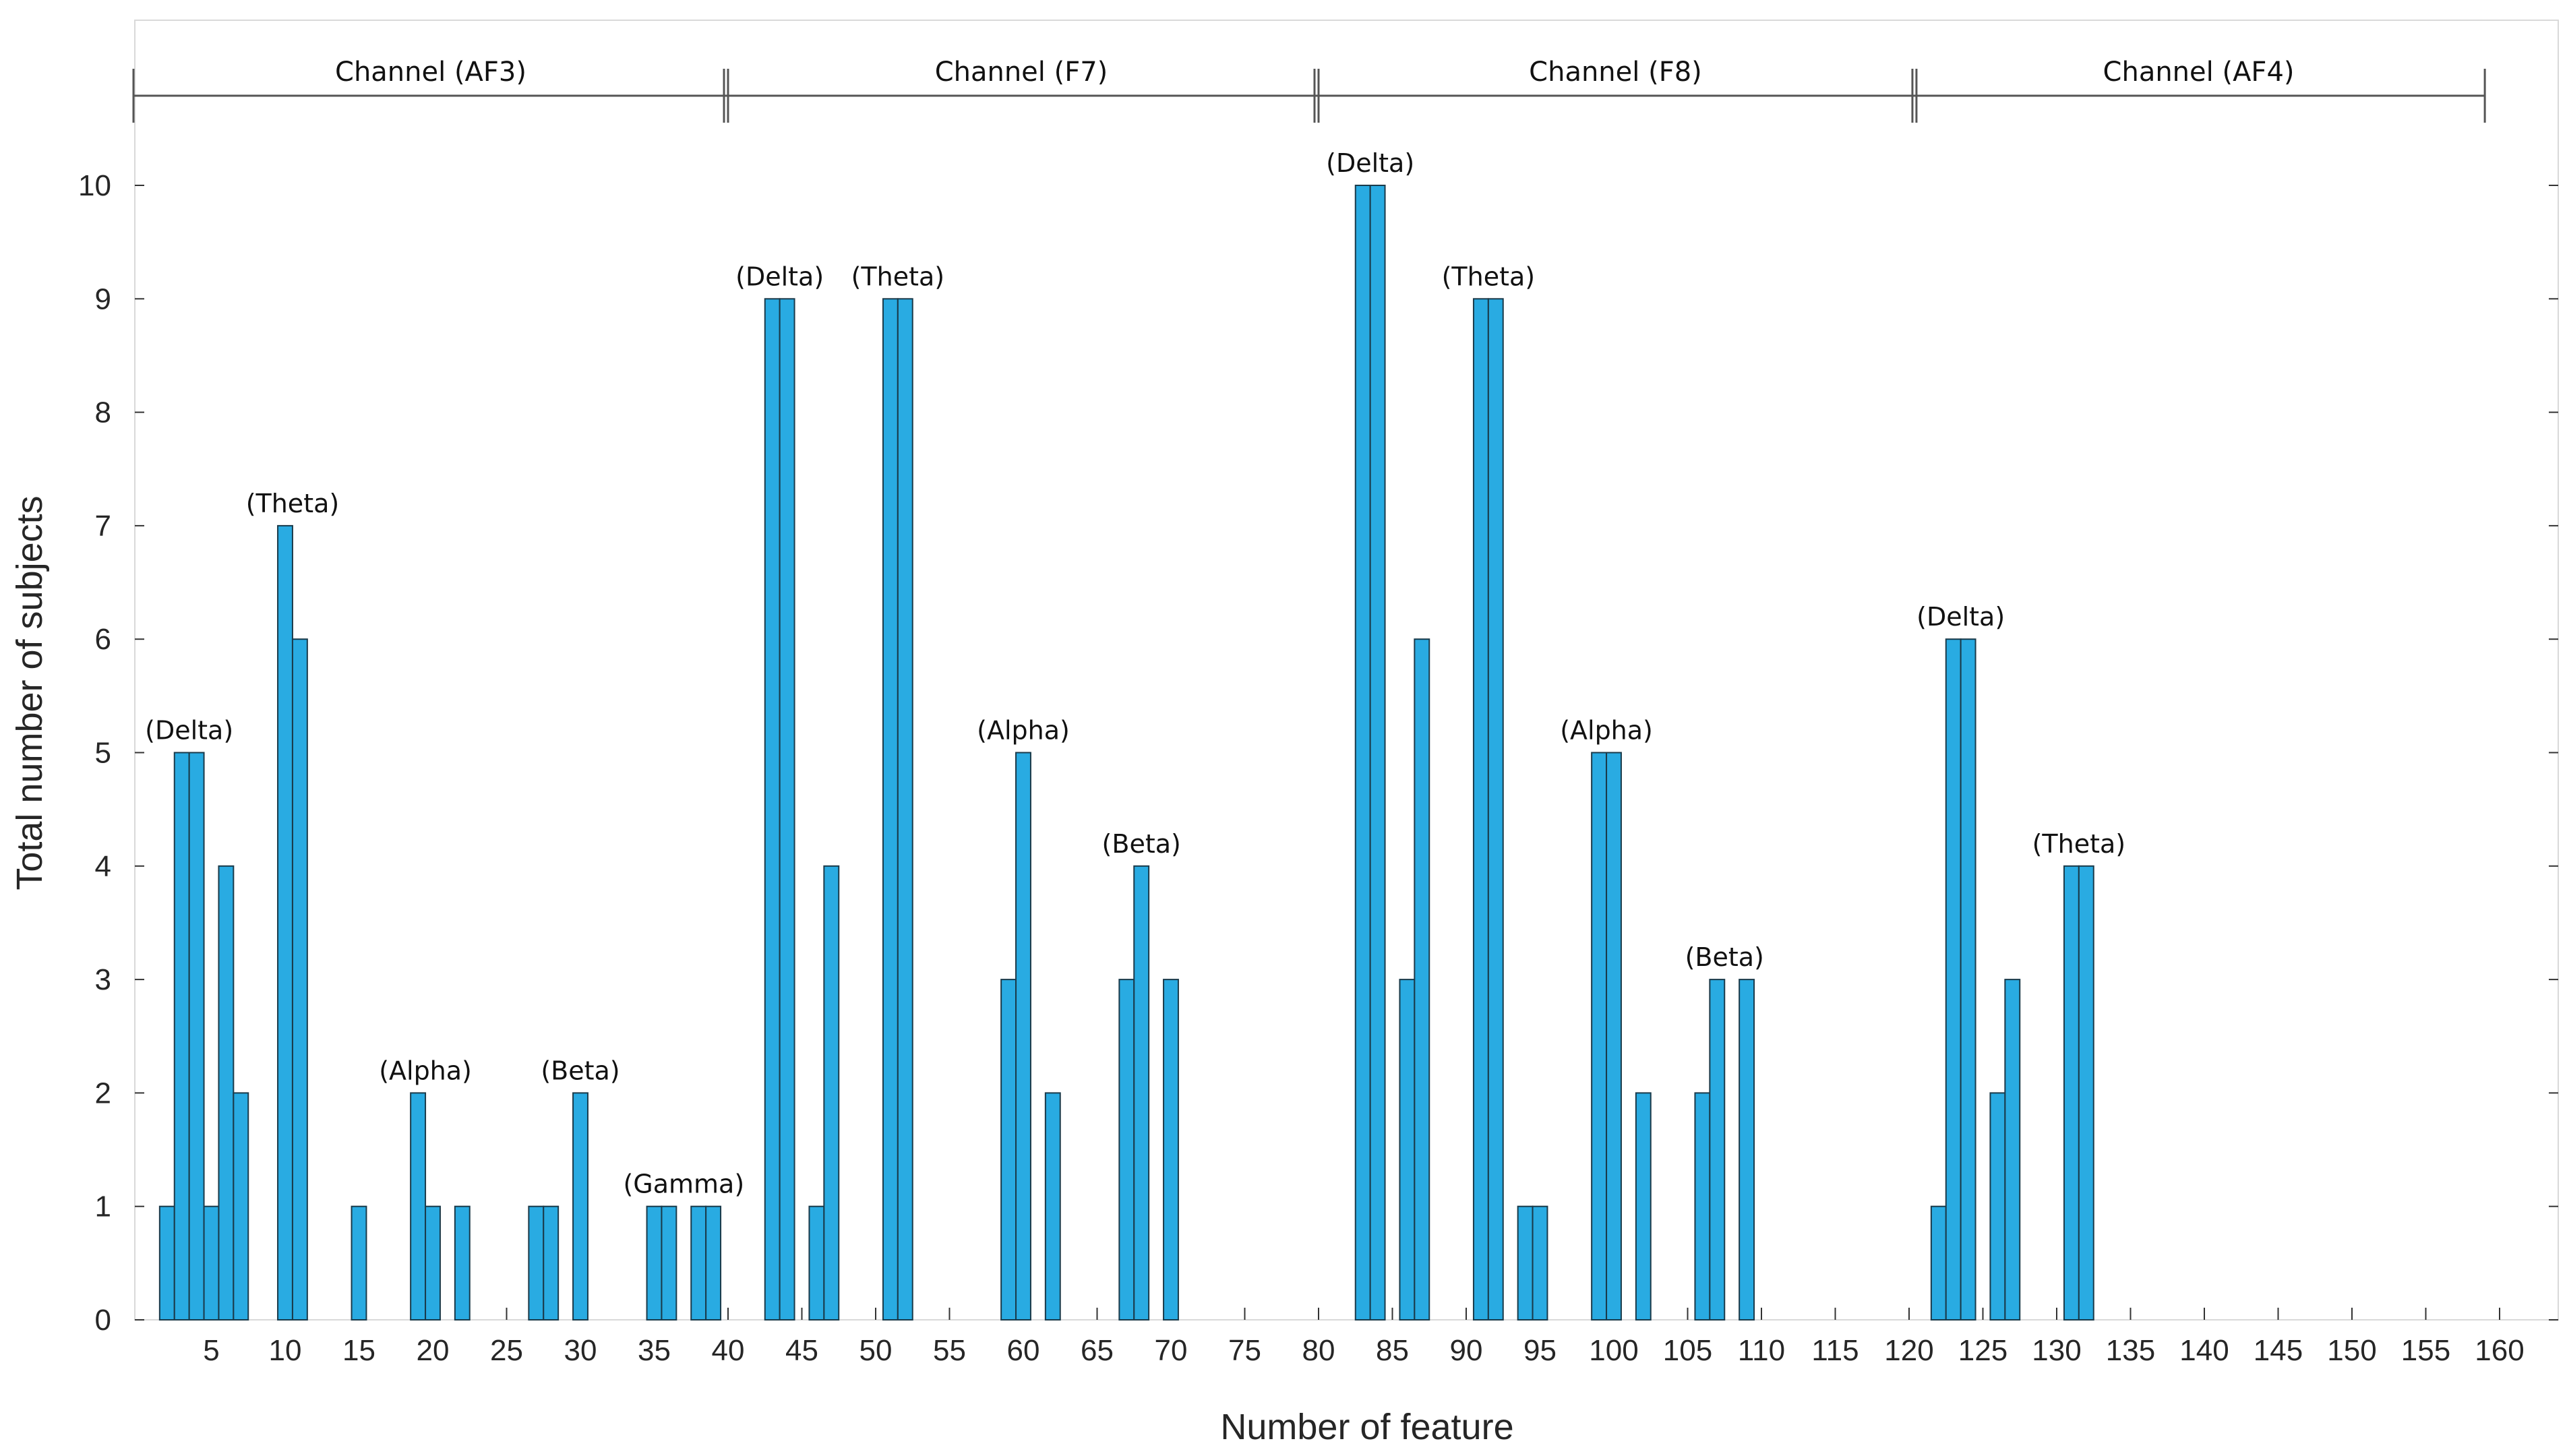 The width and height of the screenshot is (2567, 1456). Describe the element at coordinates (1171, 1350) in the screenshot. I see `x-tick-label: 70` at that location.